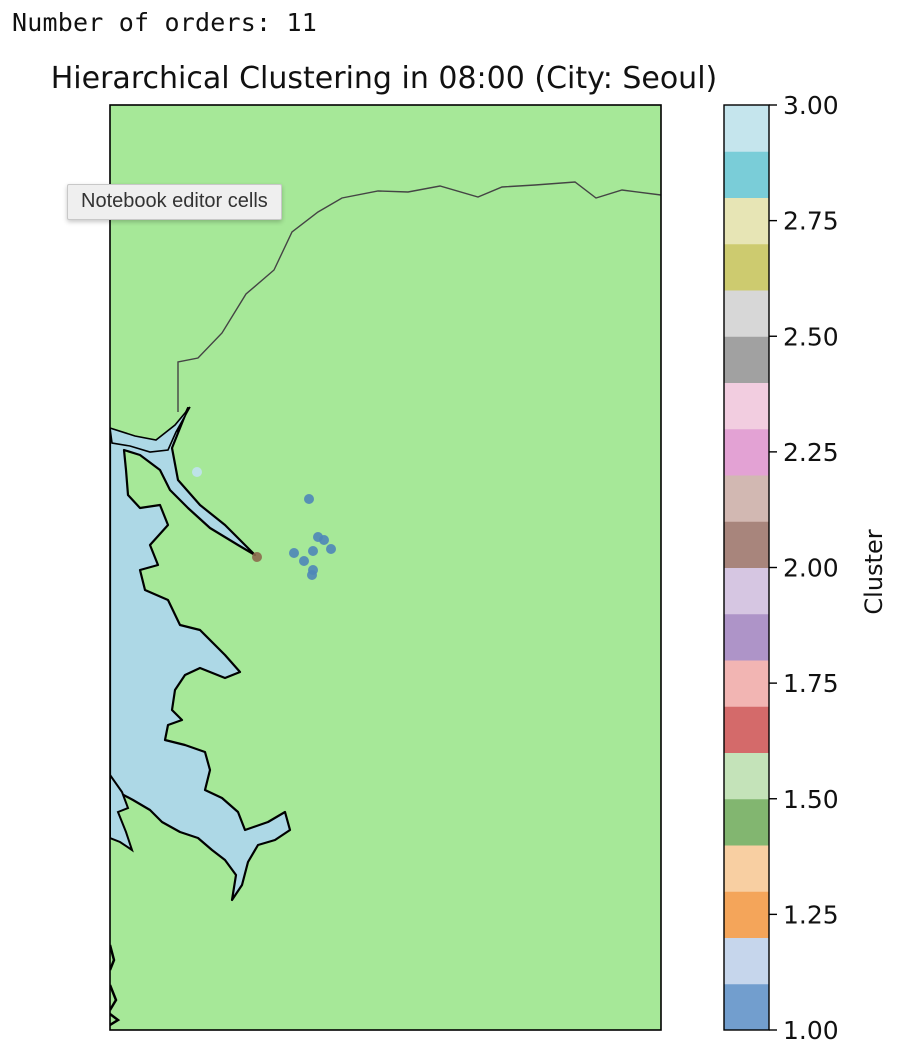 The height and width of the screenshot is (1062, 900). Describe the element at coordinates (312, 537) in the screenshot. I see `cluster-1-points` at that location.